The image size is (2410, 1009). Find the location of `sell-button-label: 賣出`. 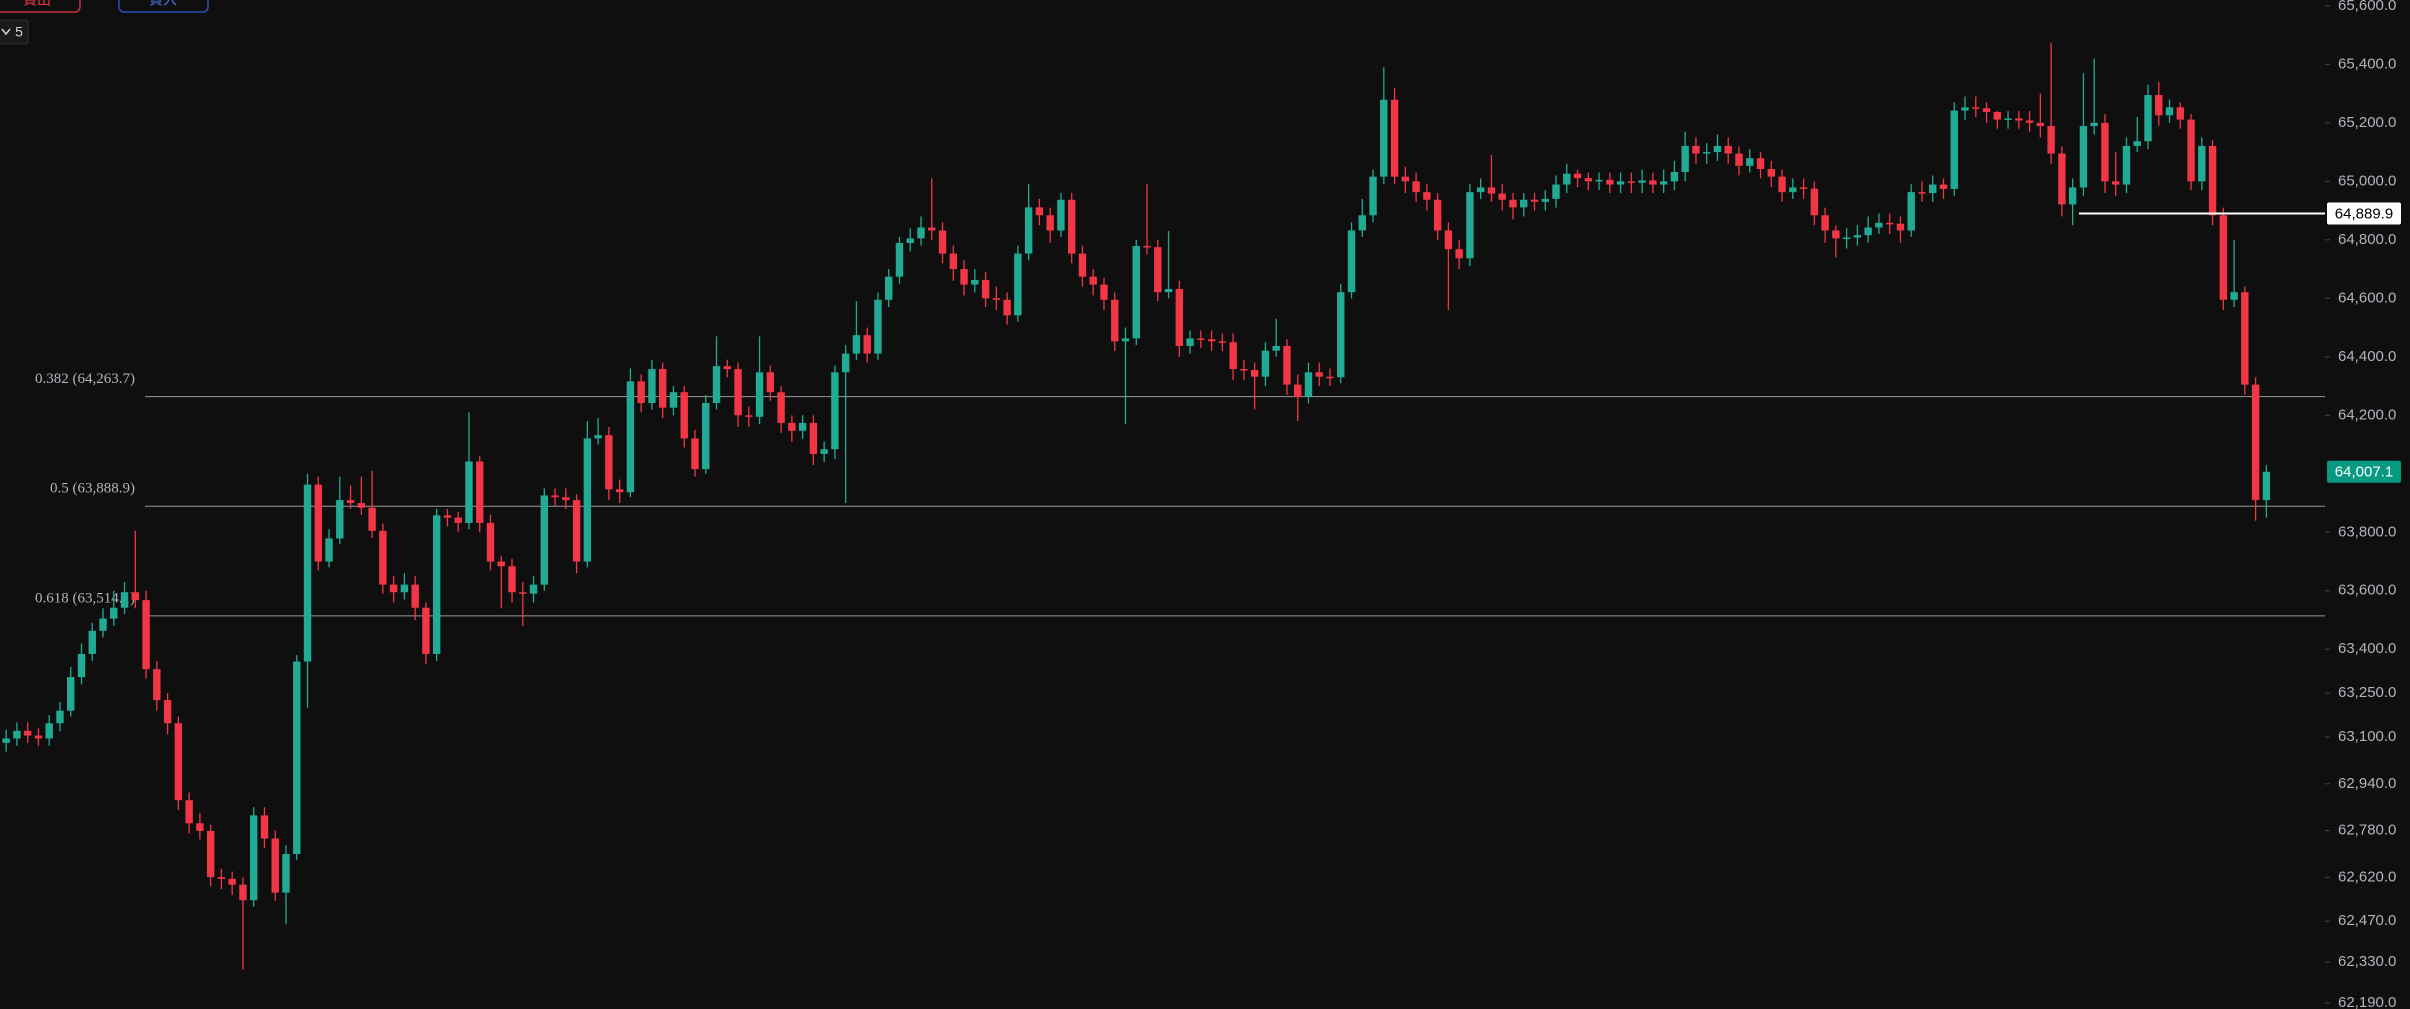

sell-button-label: 賣出 is located at coordinates (37, 4).